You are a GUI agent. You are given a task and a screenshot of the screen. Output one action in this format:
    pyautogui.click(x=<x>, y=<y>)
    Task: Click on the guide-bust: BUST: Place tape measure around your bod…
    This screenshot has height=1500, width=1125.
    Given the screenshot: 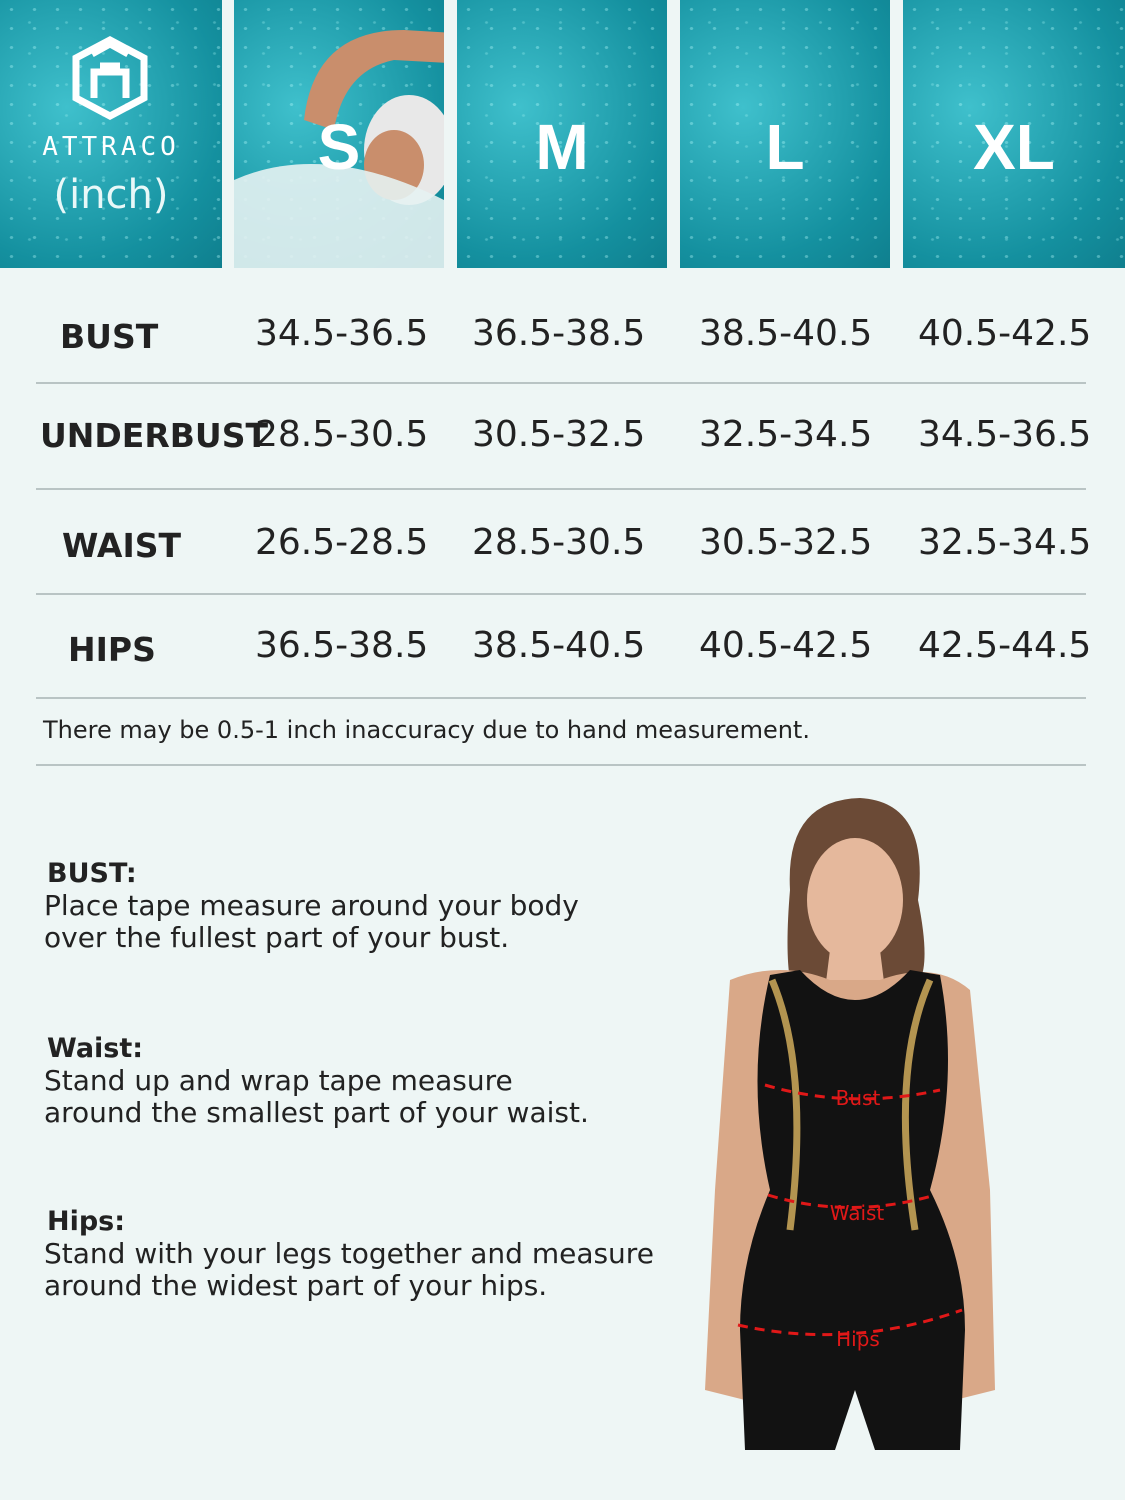 What is the action you would take?
    pyautogui.click(x=311, y=906)
    